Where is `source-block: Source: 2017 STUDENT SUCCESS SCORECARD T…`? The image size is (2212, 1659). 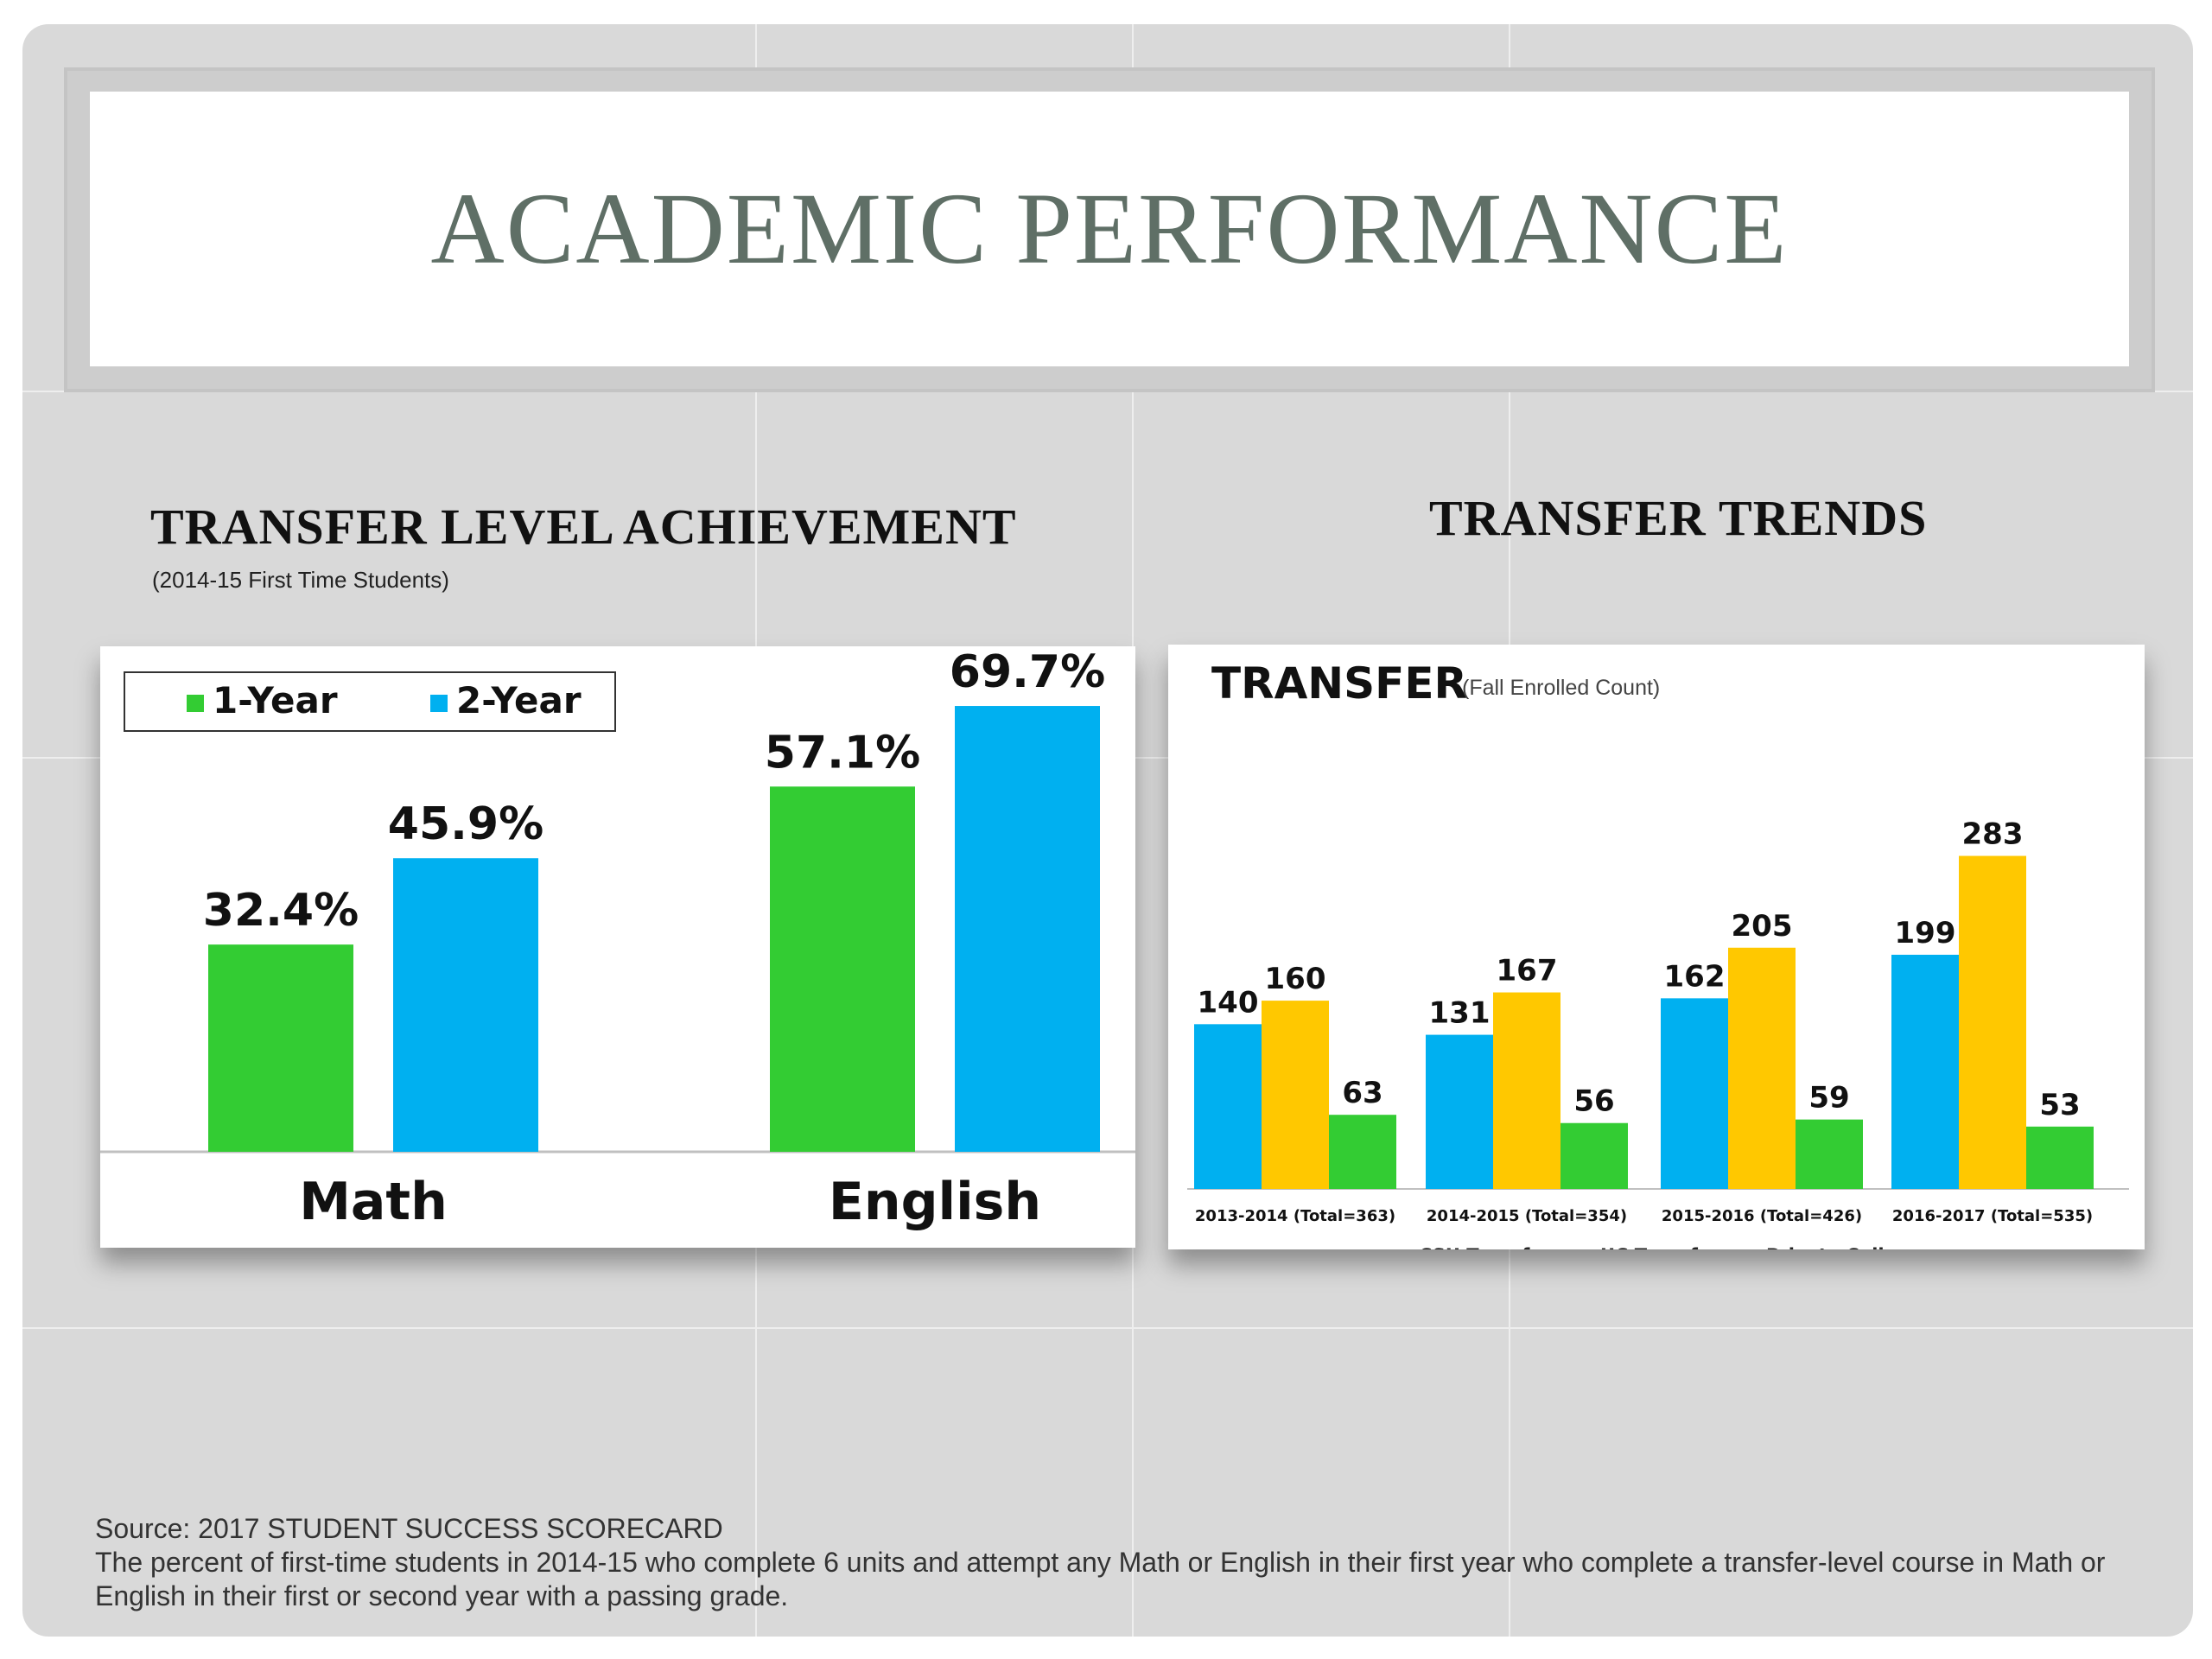
source-block: Source: 2017 STUDENT SUCCESS SCORECARD T… is located at coordinates (1132, 1562).